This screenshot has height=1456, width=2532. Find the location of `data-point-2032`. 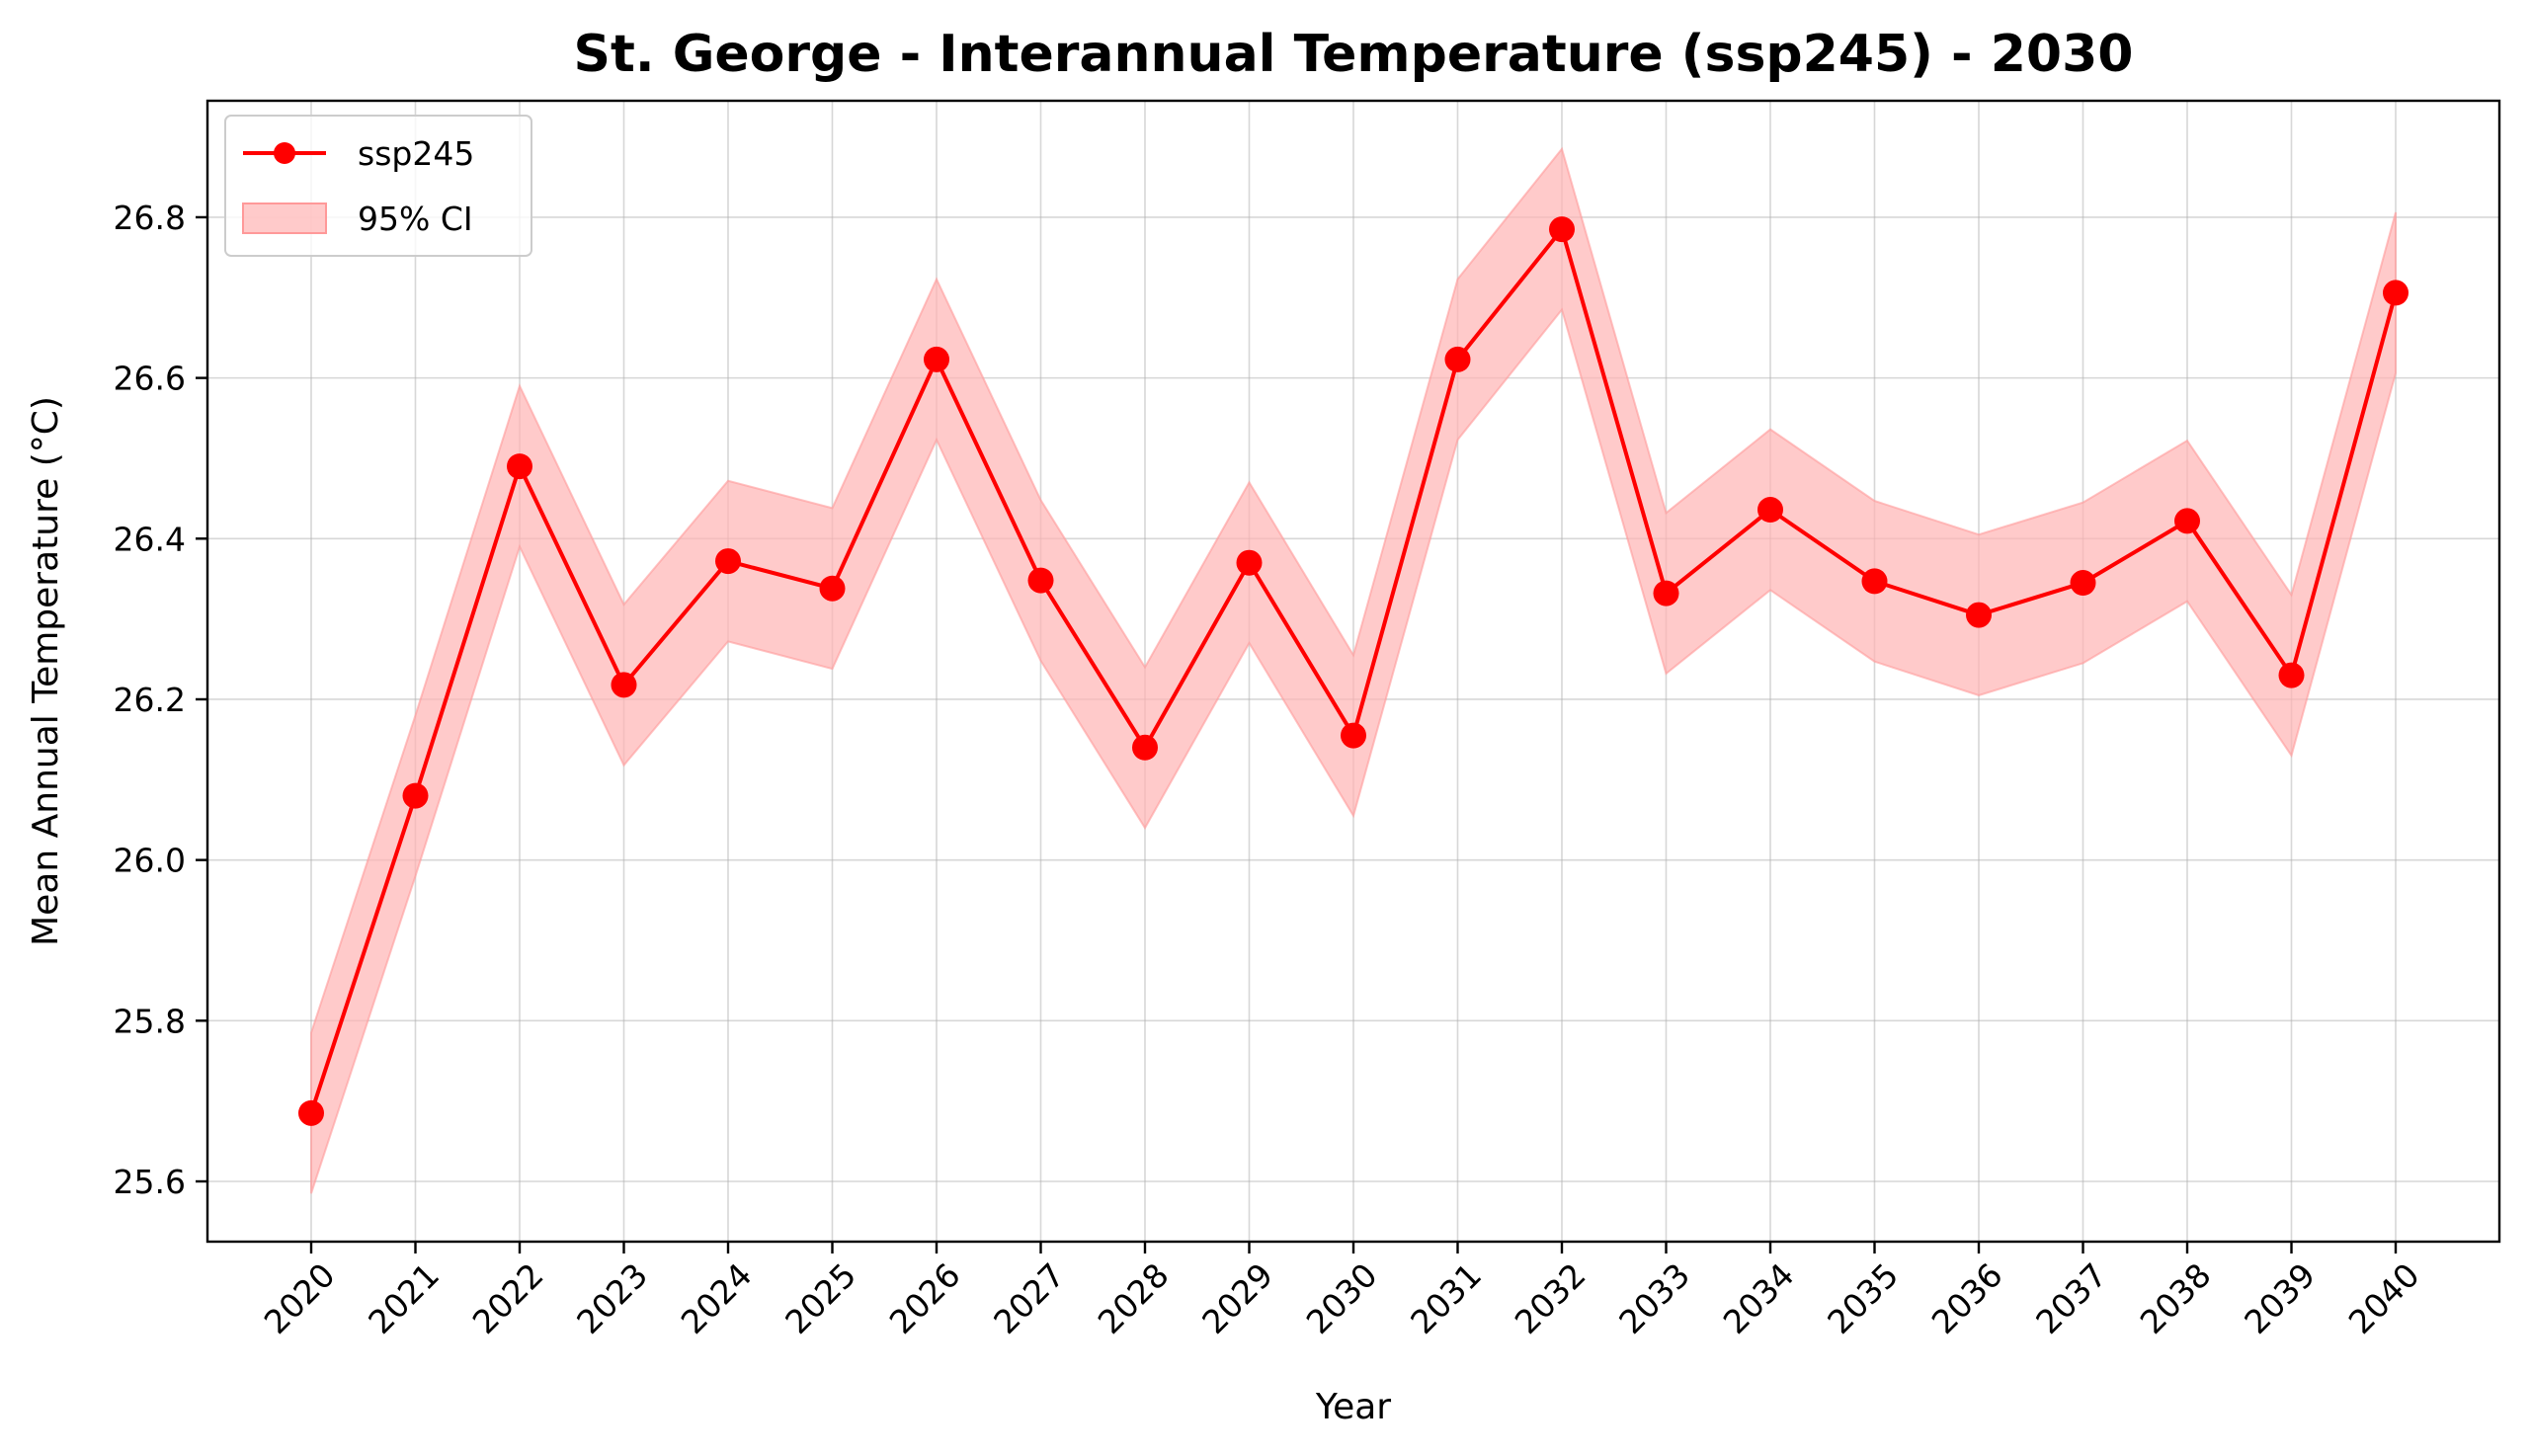

data-point-2032 is located at coordinates (1562, 229).